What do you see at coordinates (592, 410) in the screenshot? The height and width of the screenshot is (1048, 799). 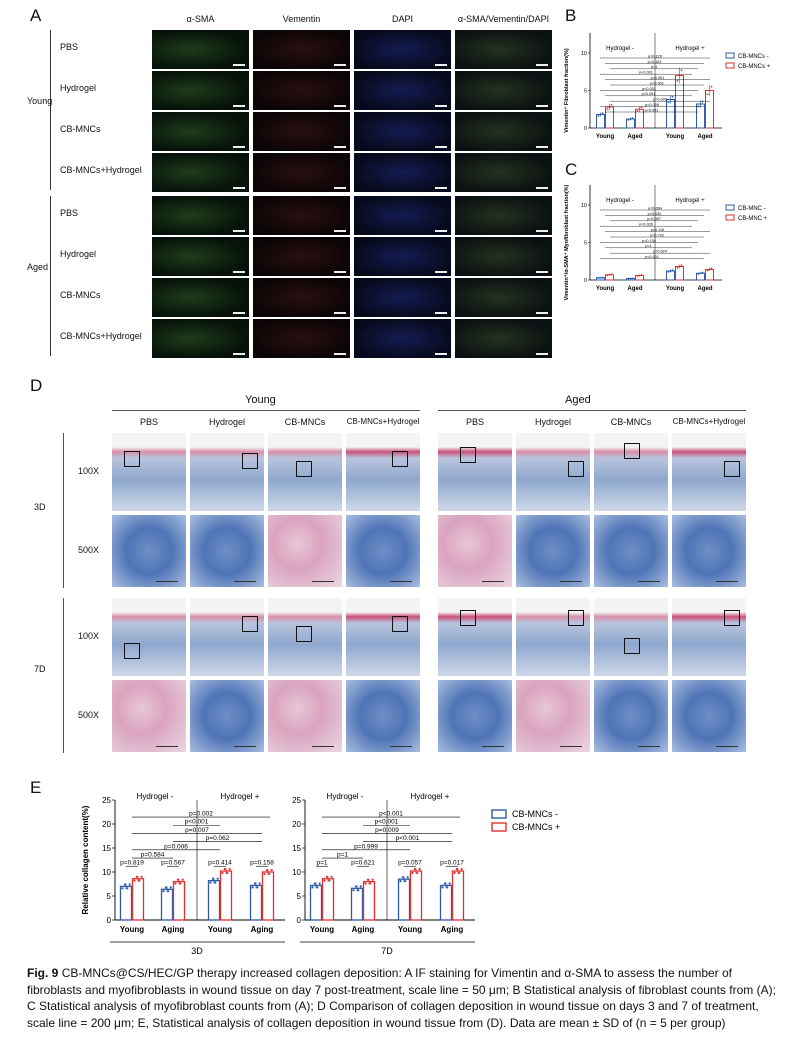 I see `group-rule` at bounding box center [592, 410].